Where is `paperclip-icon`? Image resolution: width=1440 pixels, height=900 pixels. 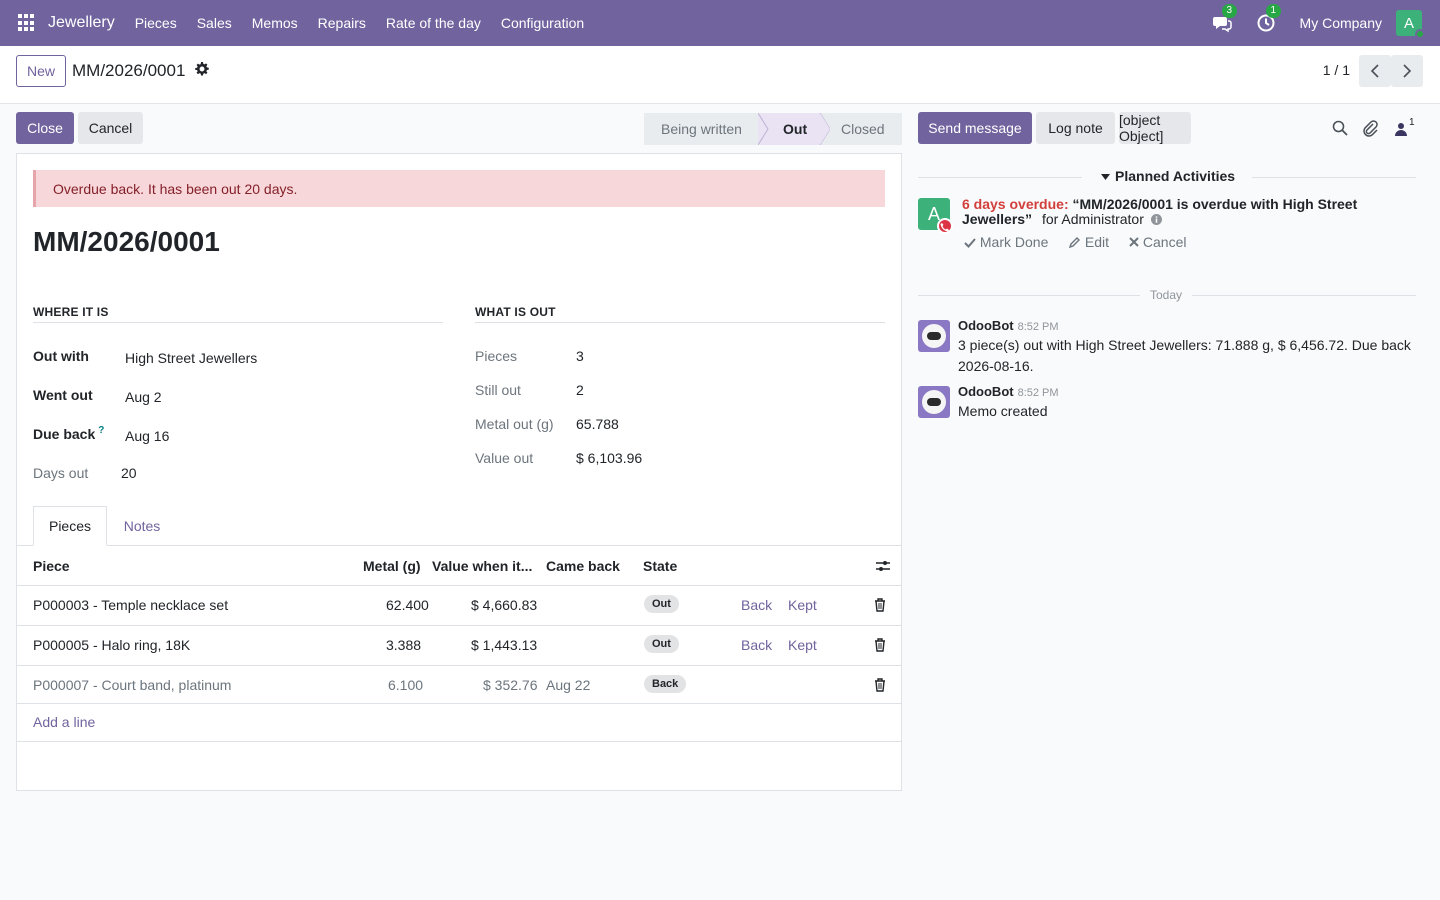
paperclip-icon is located at coordinates (1370, 128).